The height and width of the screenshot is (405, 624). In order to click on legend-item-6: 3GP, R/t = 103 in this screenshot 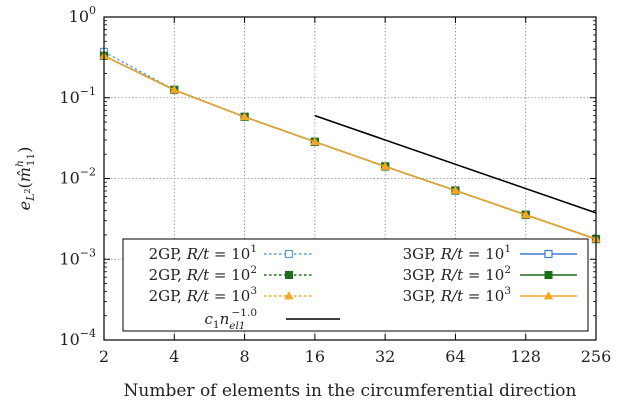, I will do `click(490, 295)`.